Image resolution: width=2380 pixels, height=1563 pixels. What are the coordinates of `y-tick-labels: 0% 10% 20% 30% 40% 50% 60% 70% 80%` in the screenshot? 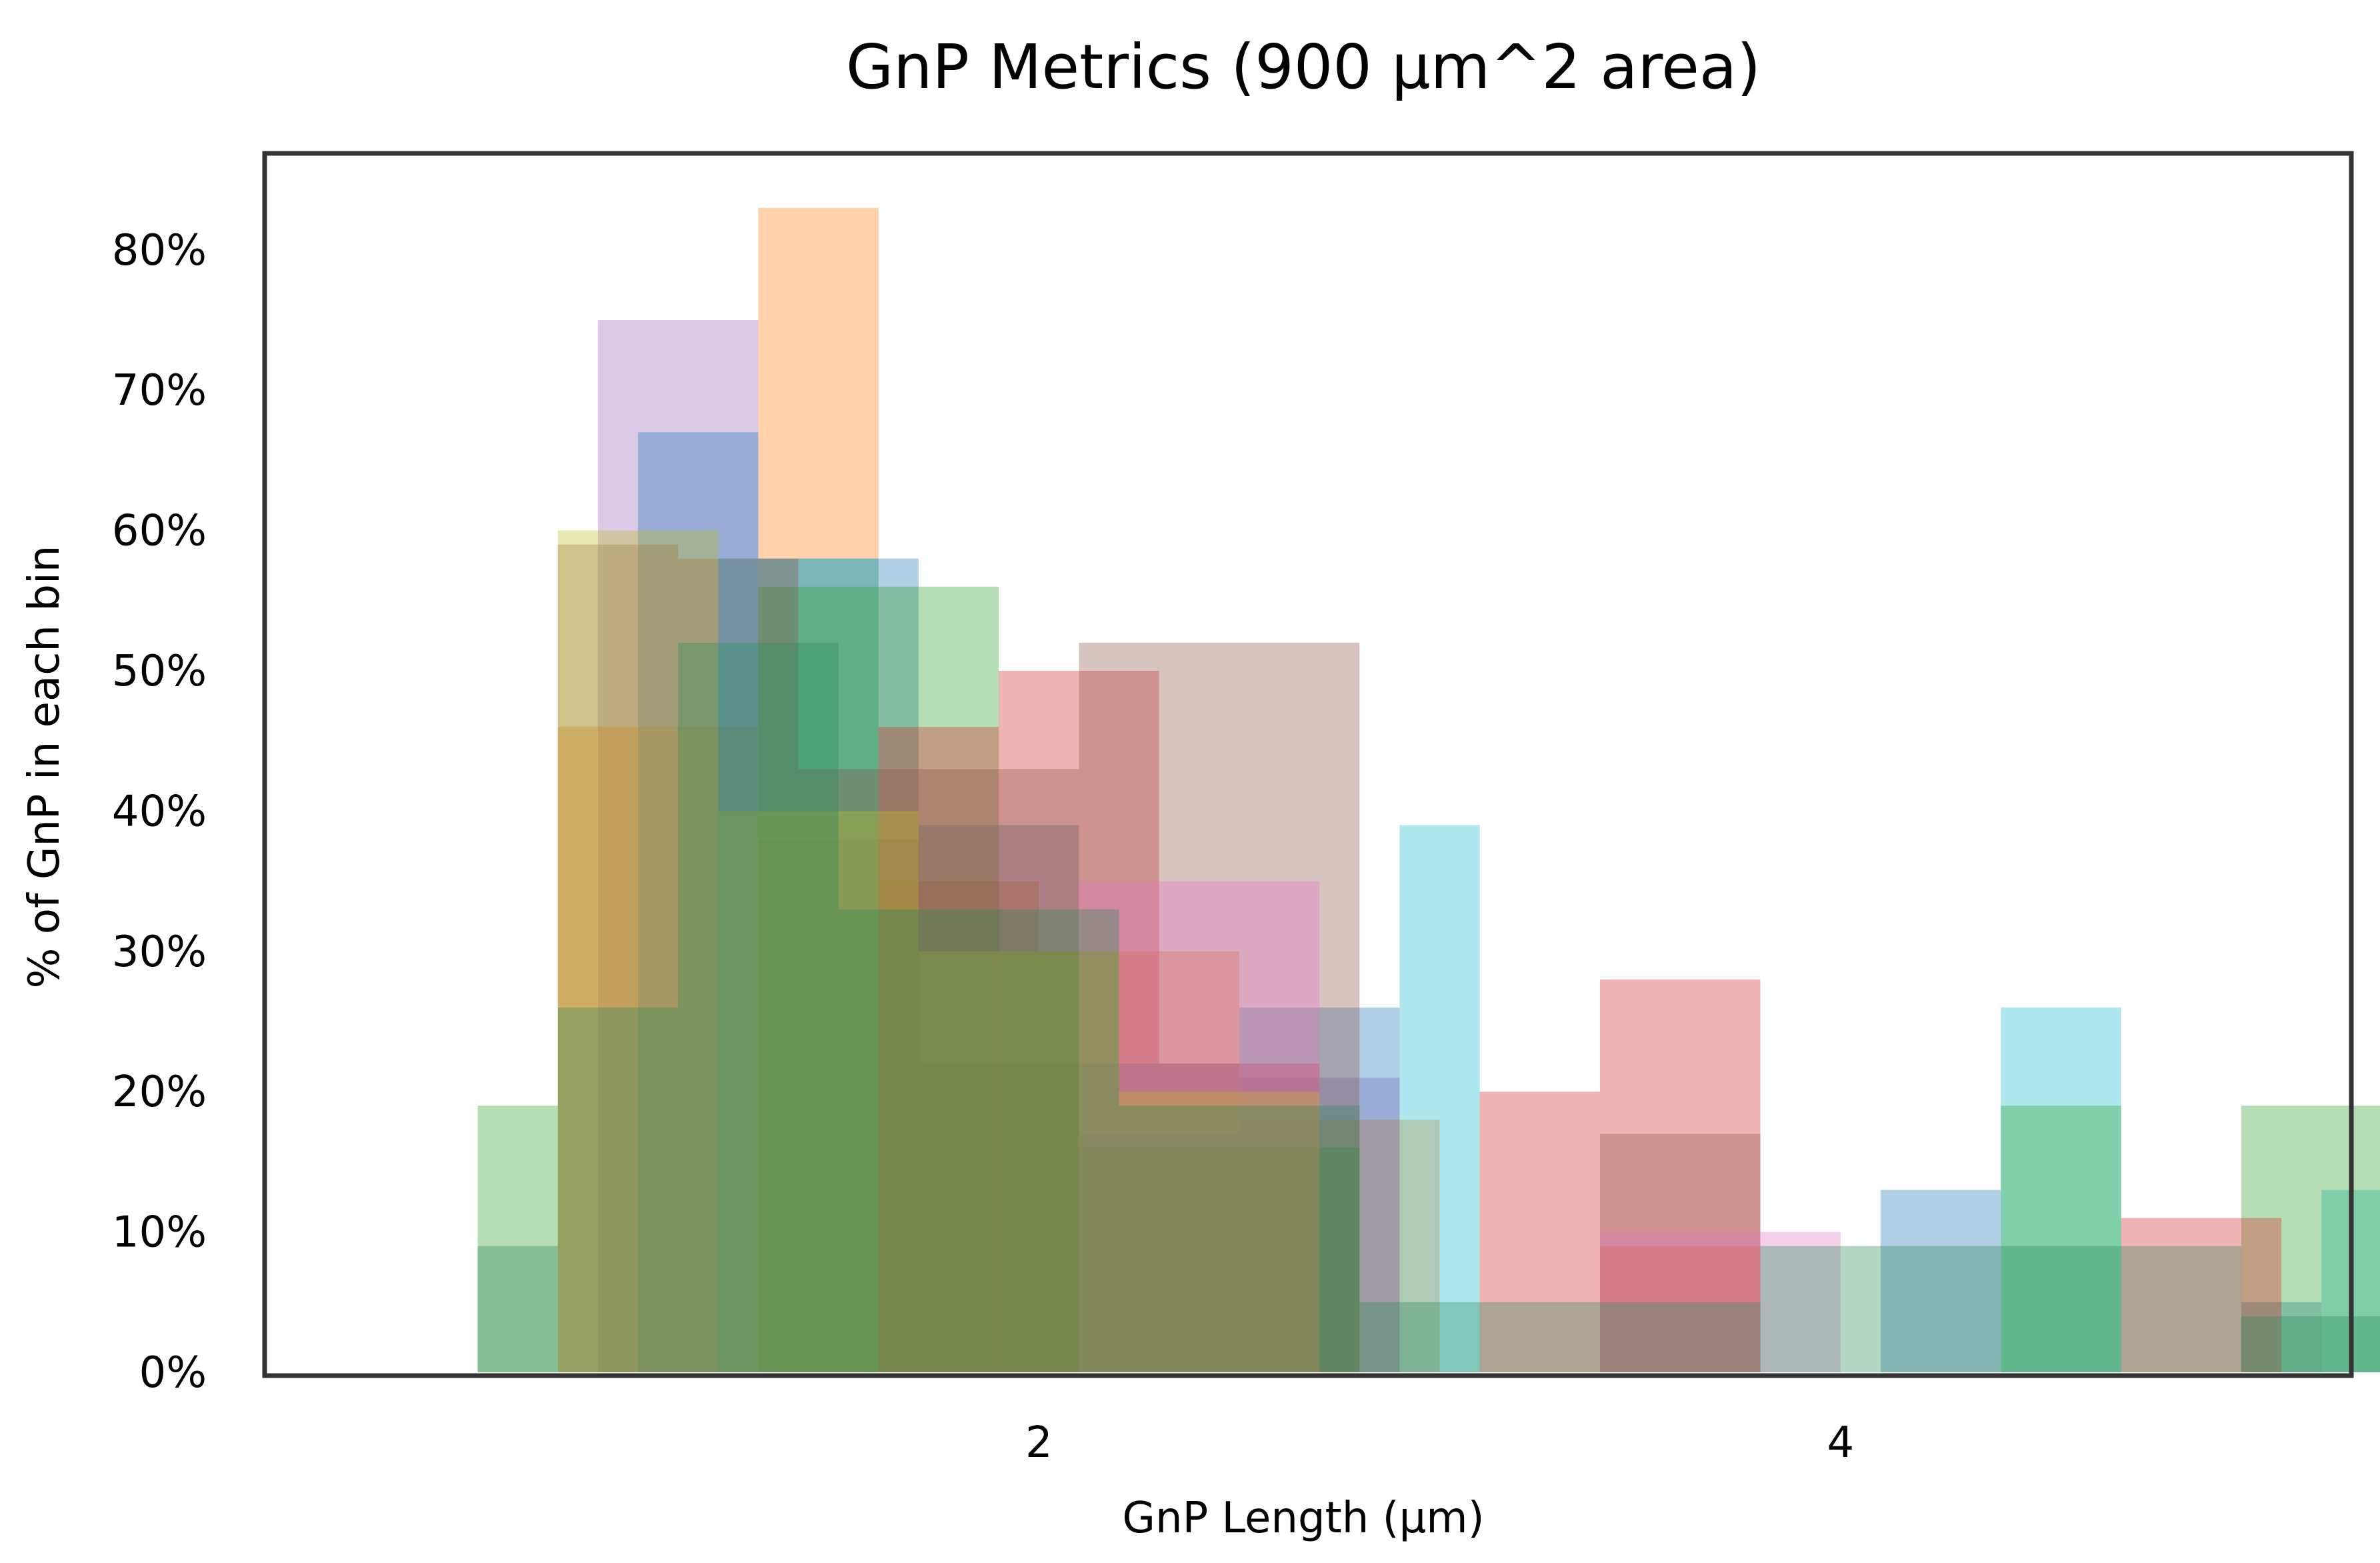 It's located at (159, 812).